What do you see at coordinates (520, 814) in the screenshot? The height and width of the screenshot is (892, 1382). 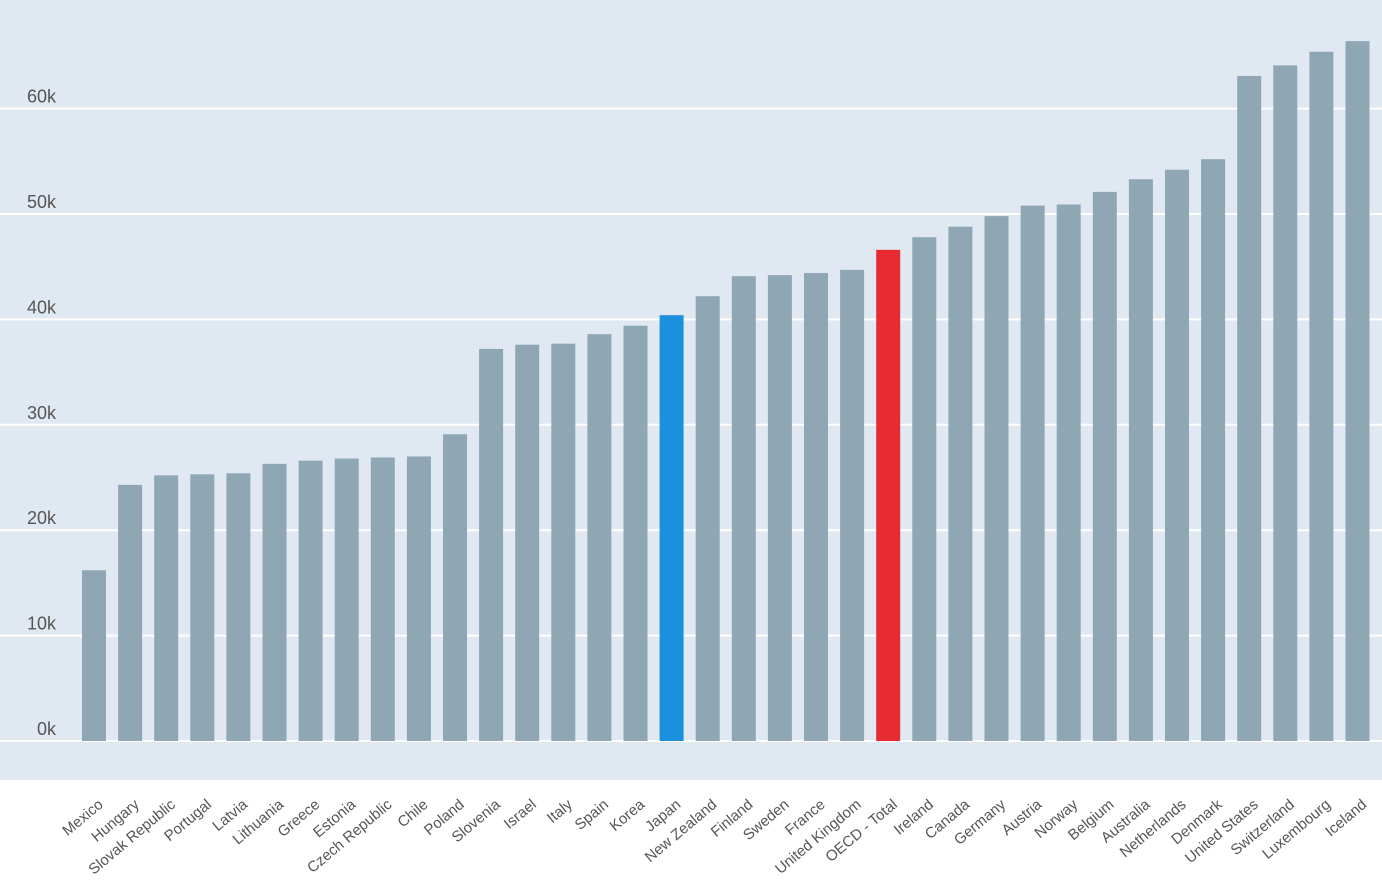 I see `x-tick-label: Israel` at bounding box center [520, 814].